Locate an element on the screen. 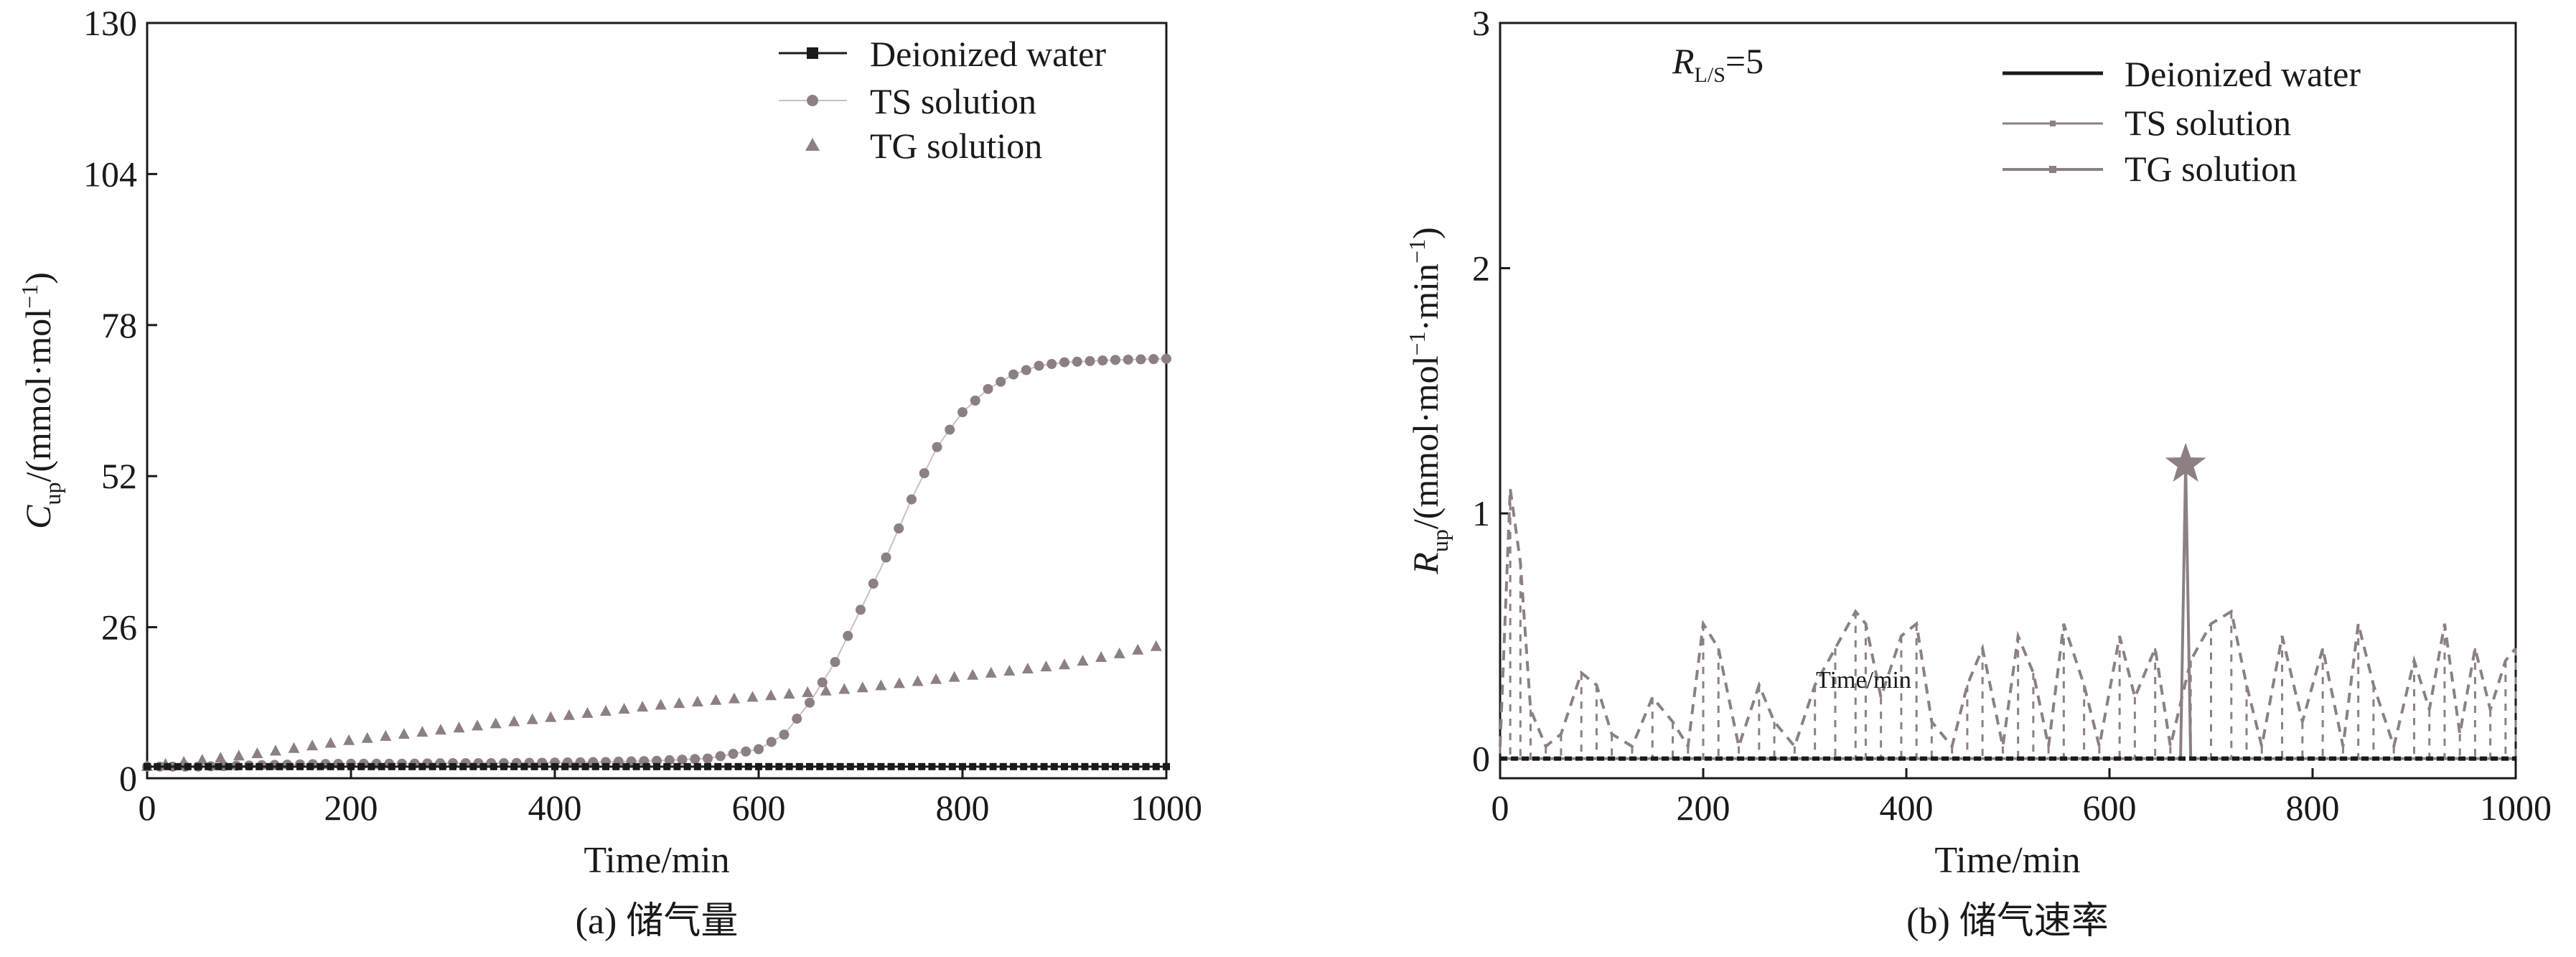 The height and width of the screenshot is (957, 2576). panel-b-annotation: RL/S=5 is located at coordinates (1718, 64).